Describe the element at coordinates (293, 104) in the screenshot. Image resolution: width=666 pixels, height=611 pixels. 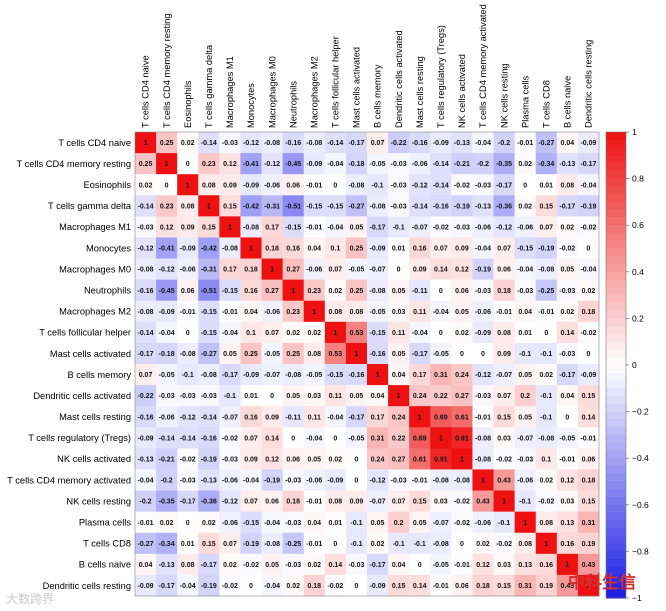
I see `column-label: Neutrophils` at that location.